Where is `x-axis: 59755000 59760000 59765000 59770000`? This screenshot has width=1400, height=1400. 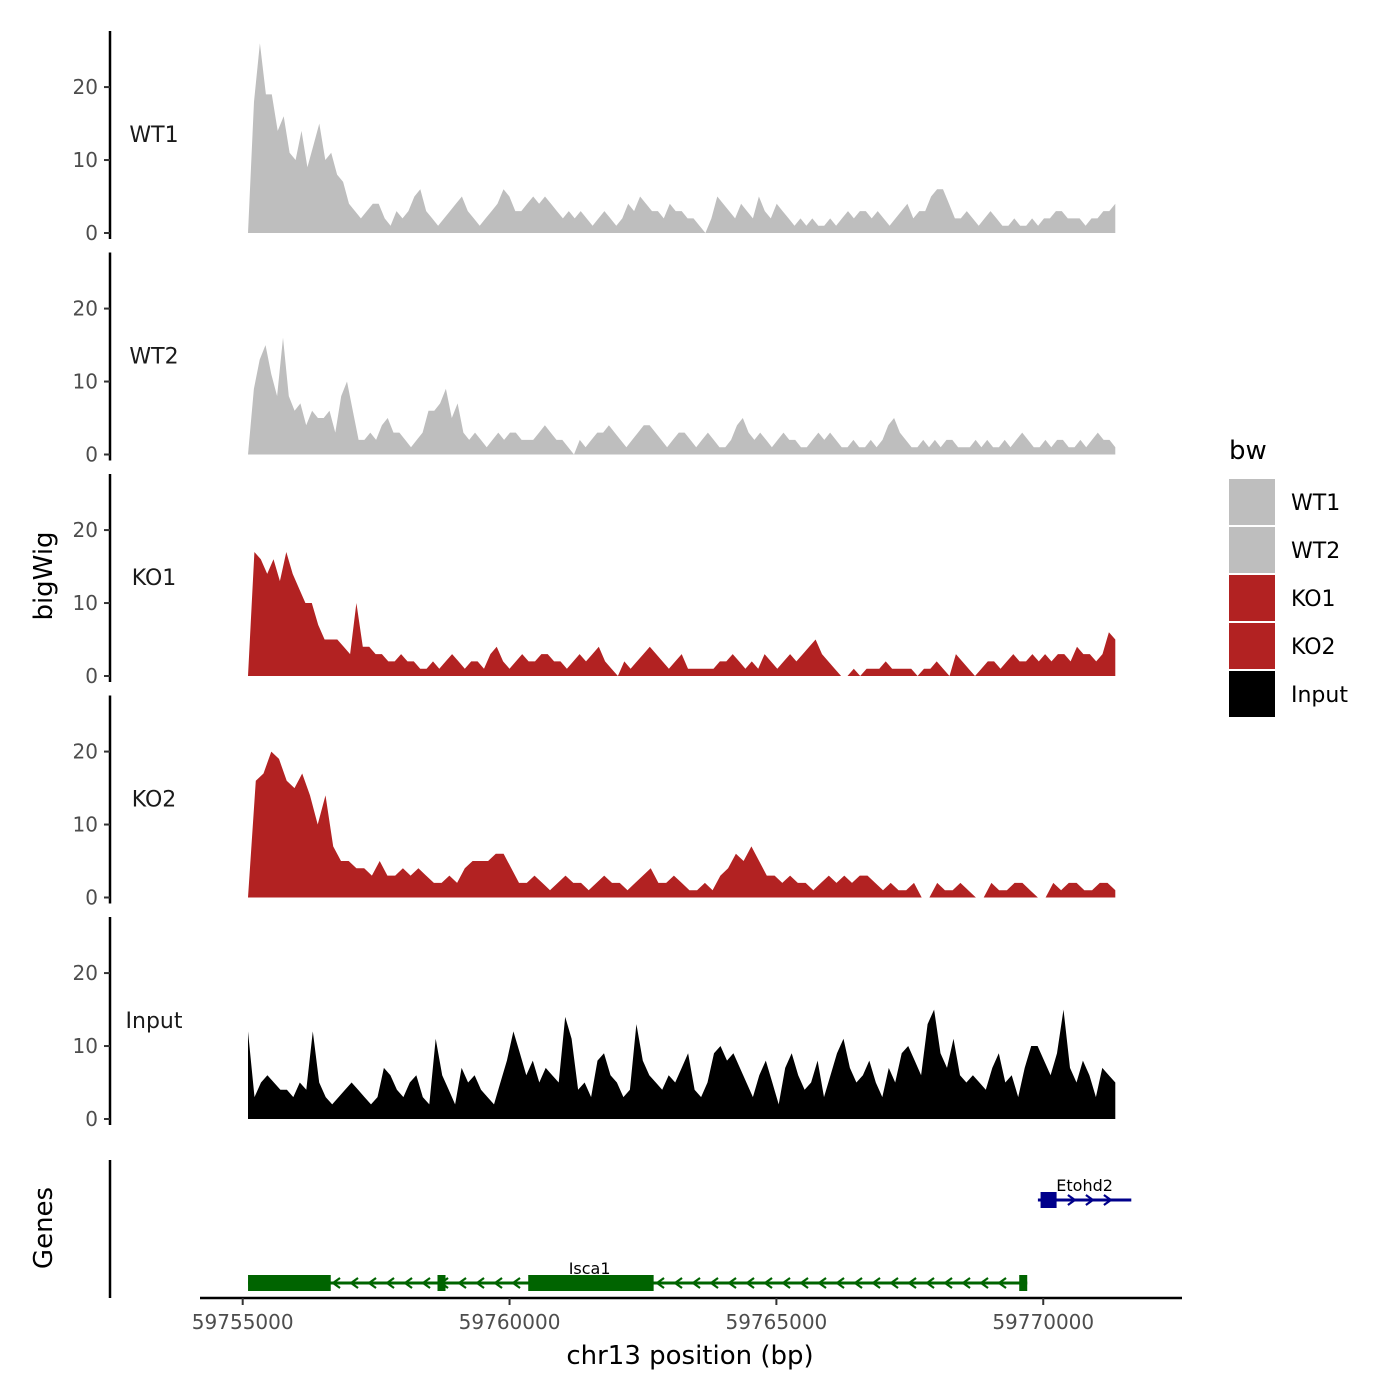
x-axis: 59755000 59760000 59765000 59770000 is located at coordinates (687, 1315).